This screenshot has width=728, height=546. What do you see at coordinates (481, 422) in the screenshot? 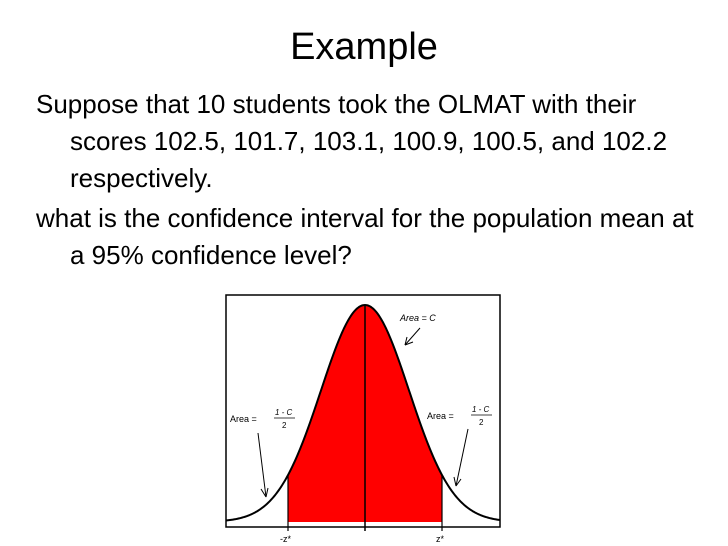
I see `right-fraction-denominator: 2` at bounding box center [481, 422].